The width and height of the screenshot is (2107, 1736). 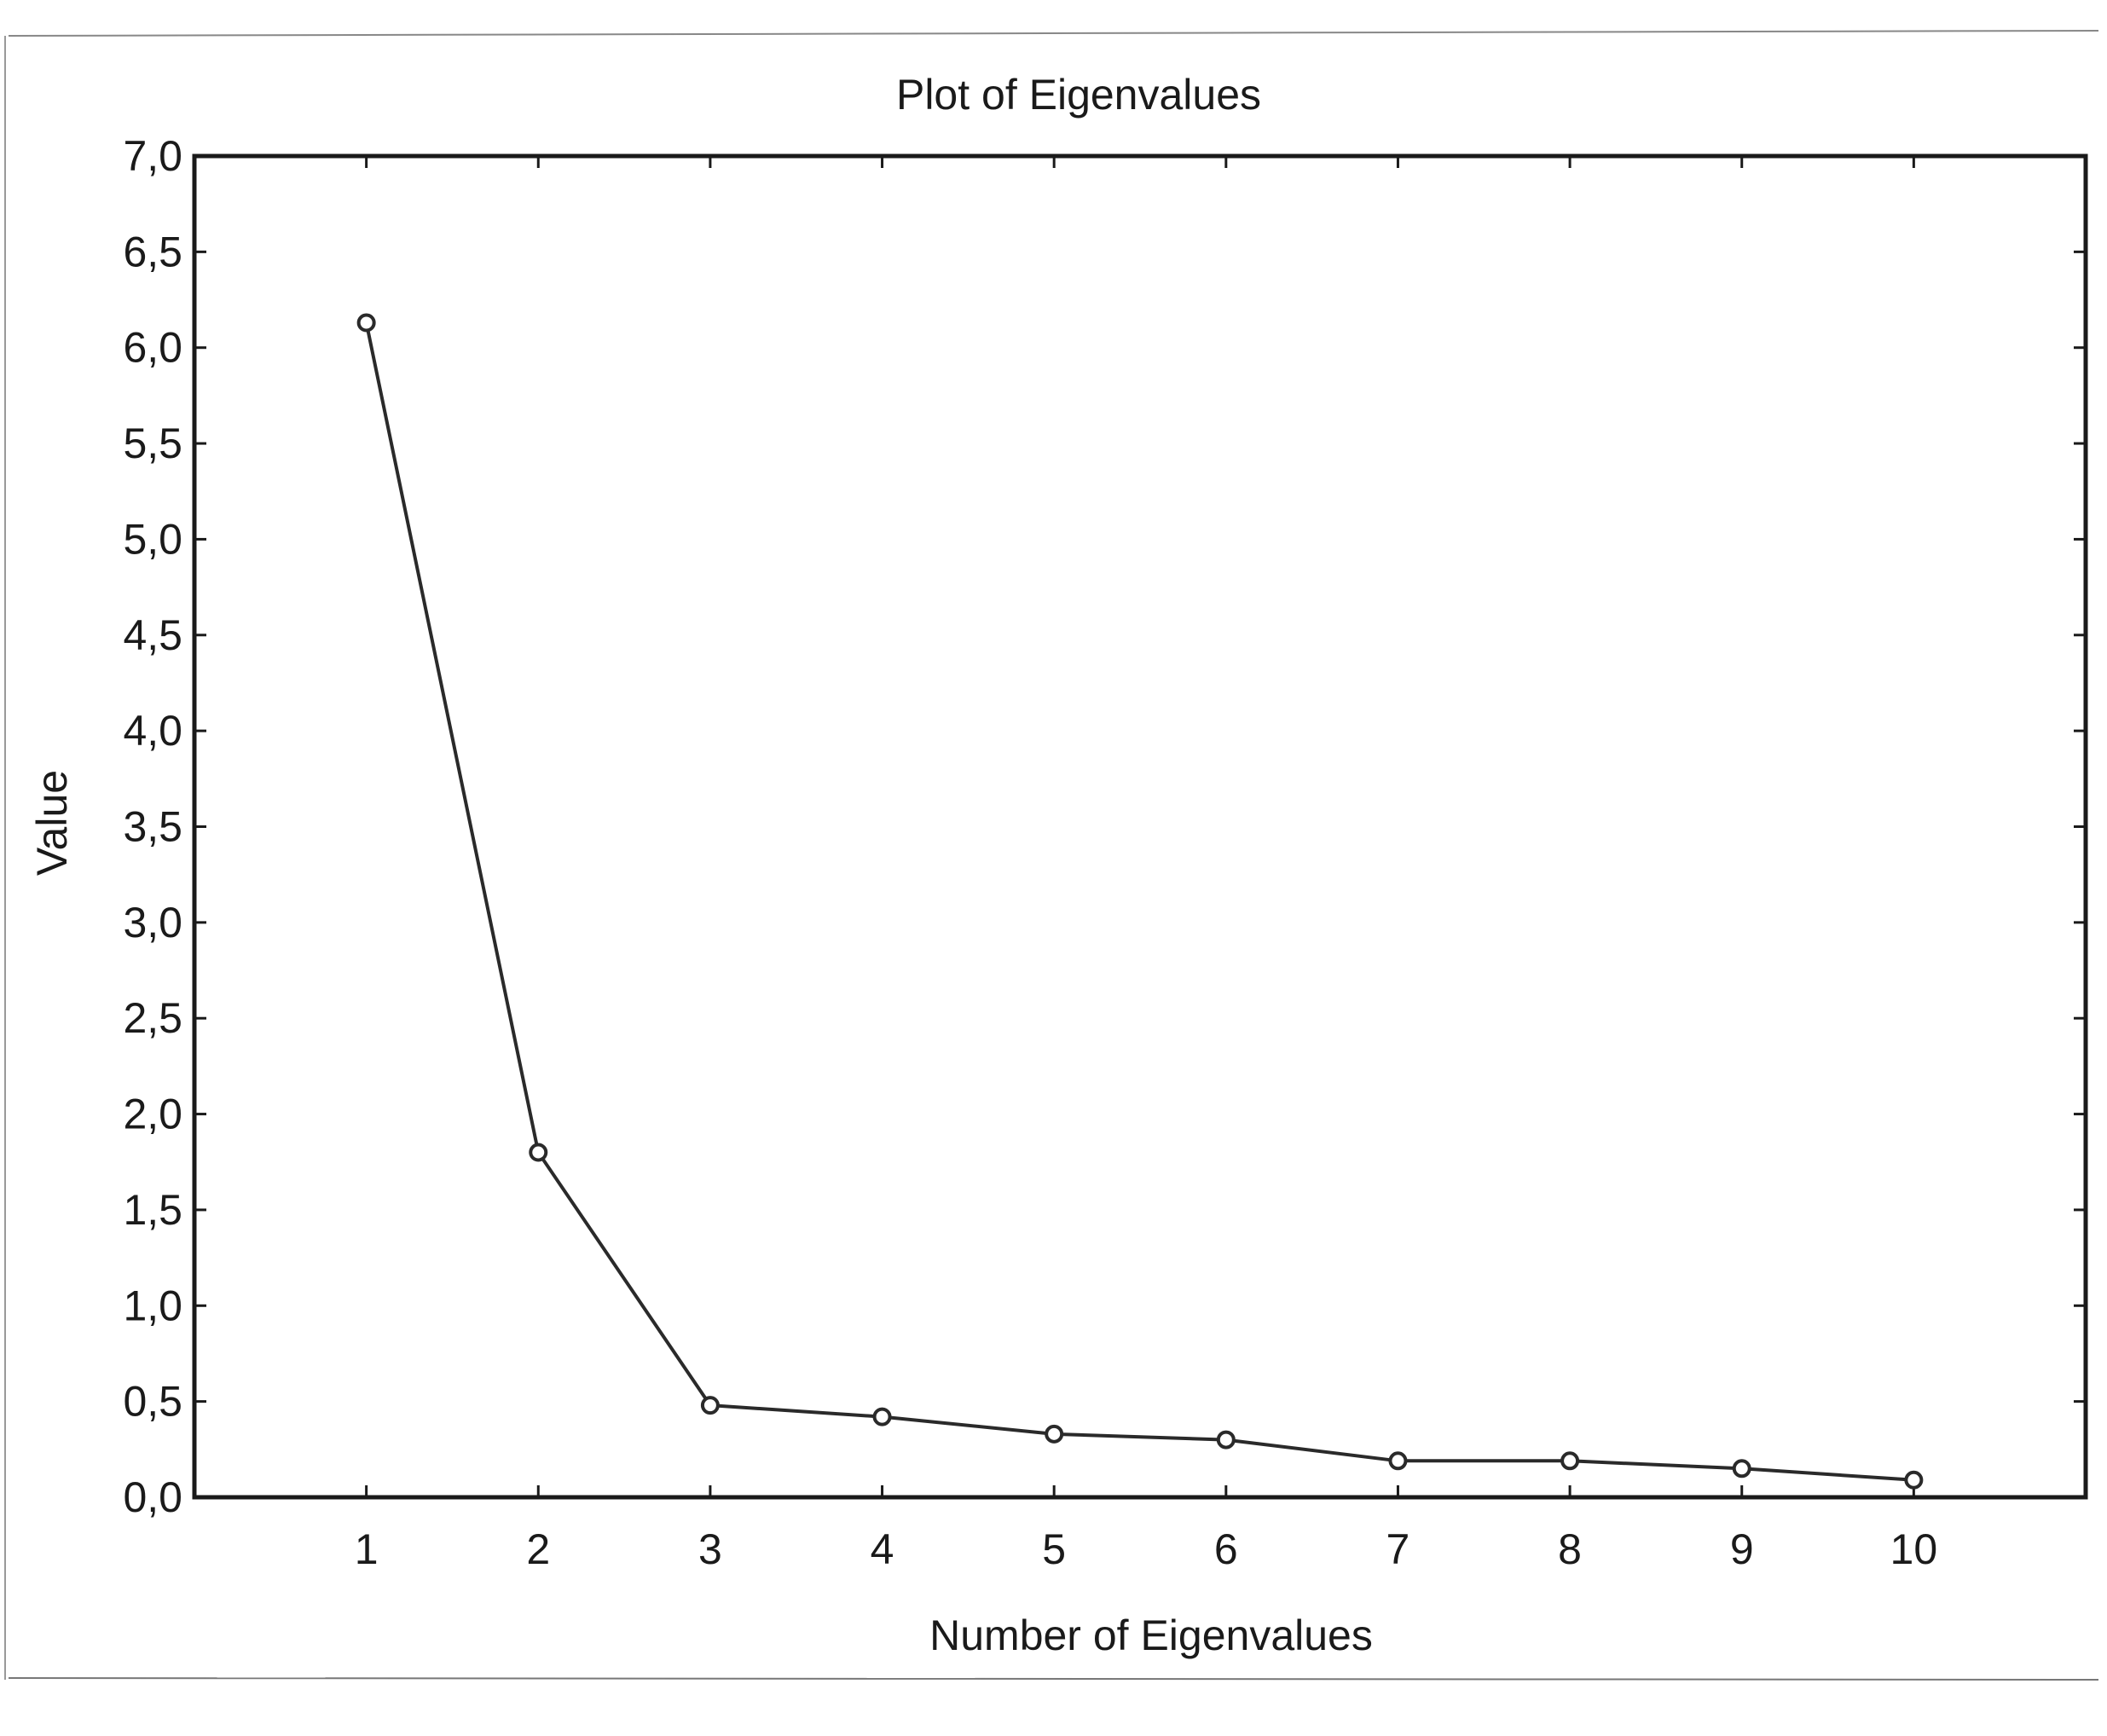 What do you see at coordinates (152, 348) in the screenshot?
I see `y-tick-label: 6,0` at bounding box center [152, 348].